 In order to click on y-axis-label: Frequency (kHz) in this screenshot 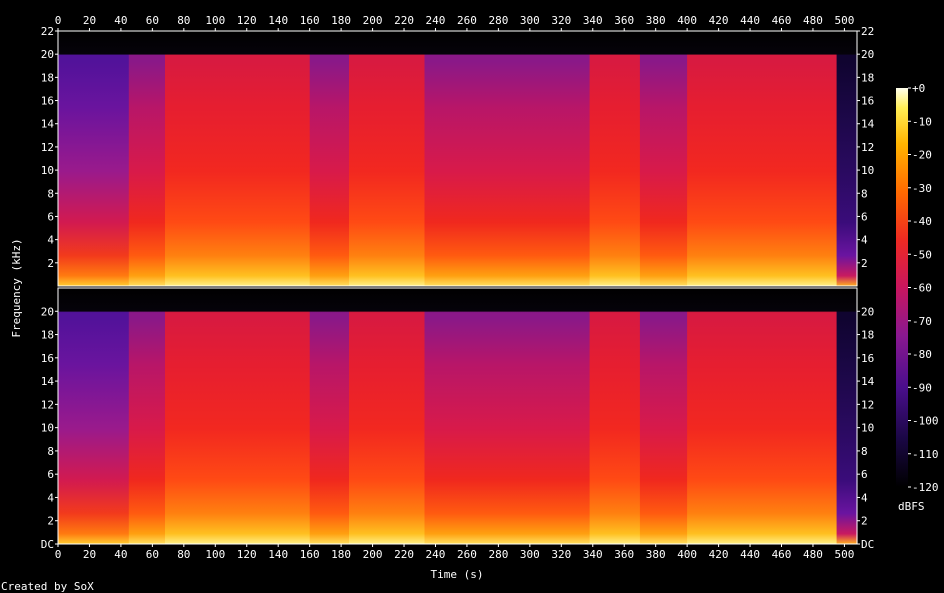, I will do `click(16, 287)`.